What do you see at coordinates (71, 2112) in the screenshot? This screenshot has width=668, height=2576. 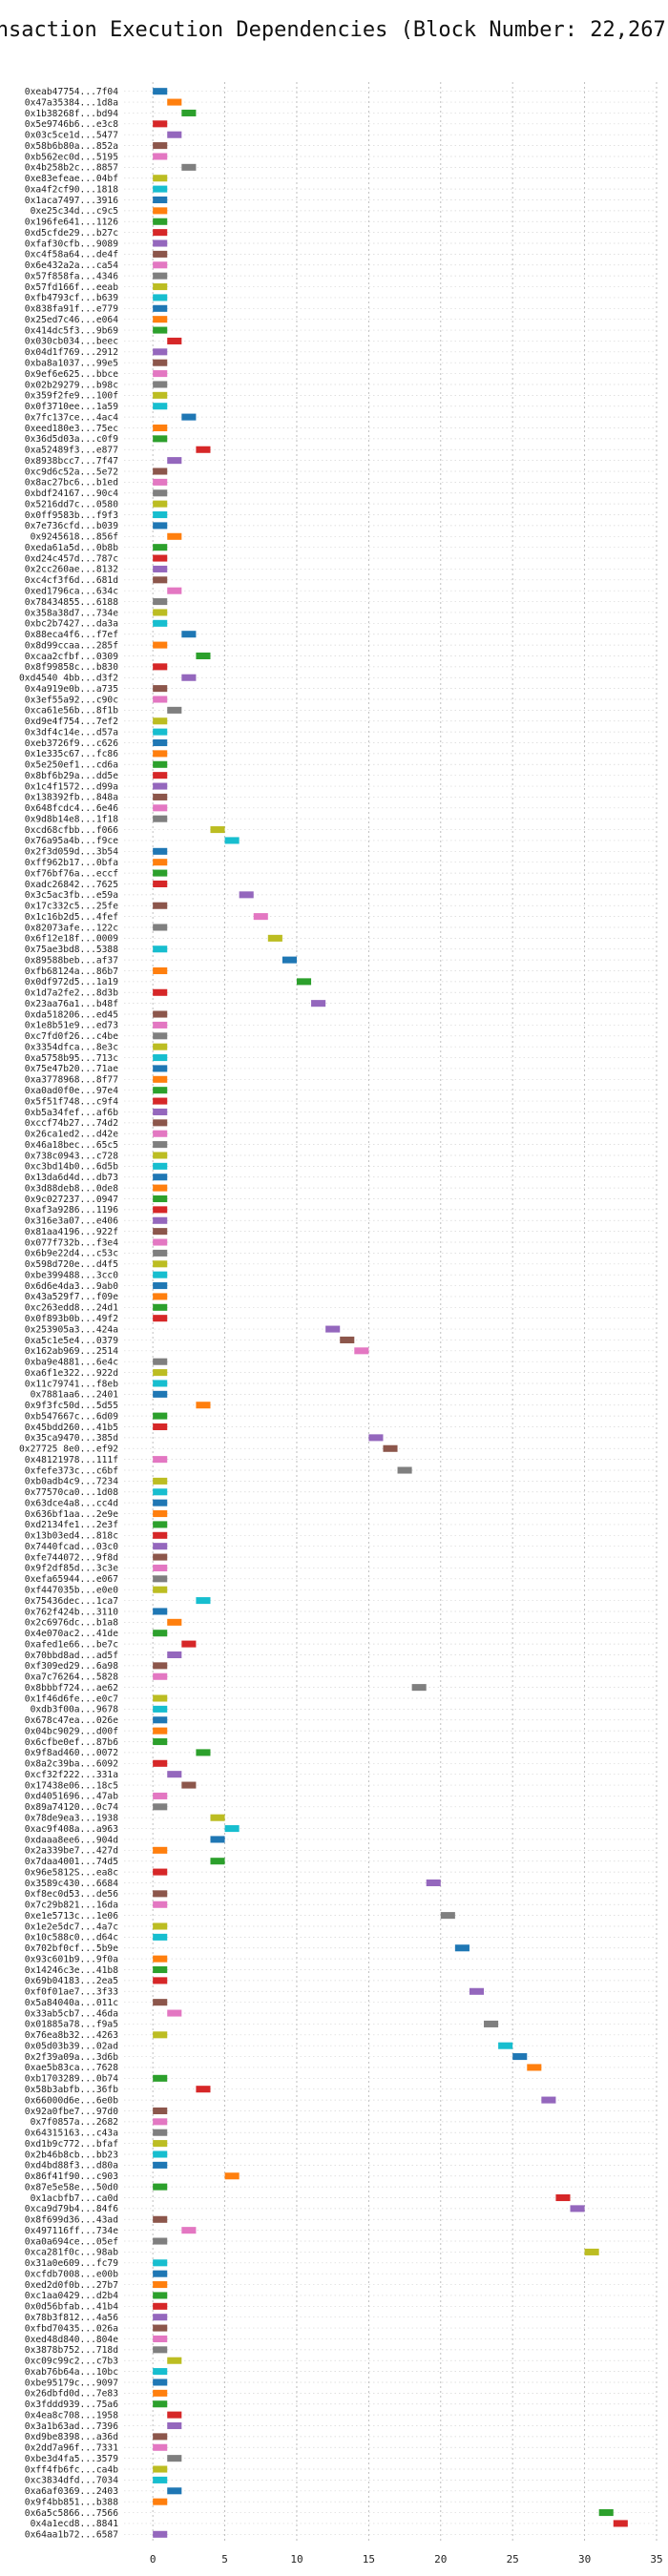 I see `y-tick-label: 0x92a0fbe7...97d0` at bounding box center [71, 2112].